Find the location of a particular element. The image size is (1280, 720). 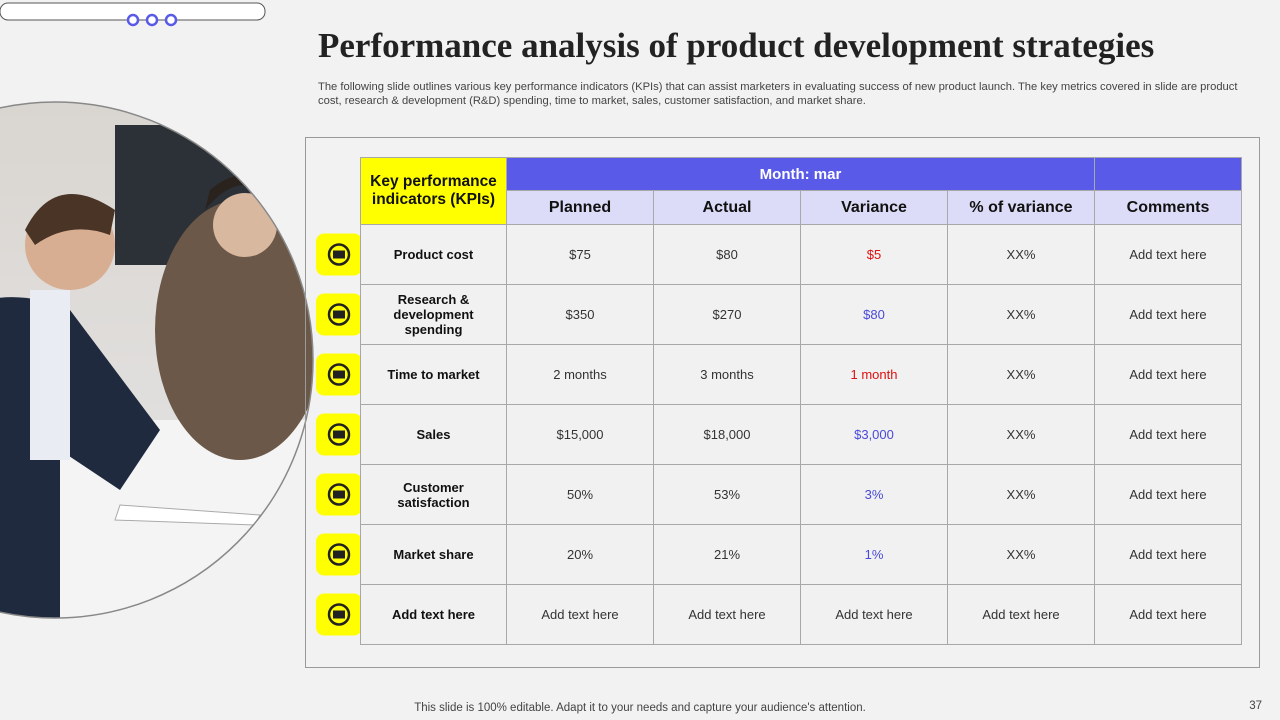

cell: 1% is located at coordinates (874, 554).